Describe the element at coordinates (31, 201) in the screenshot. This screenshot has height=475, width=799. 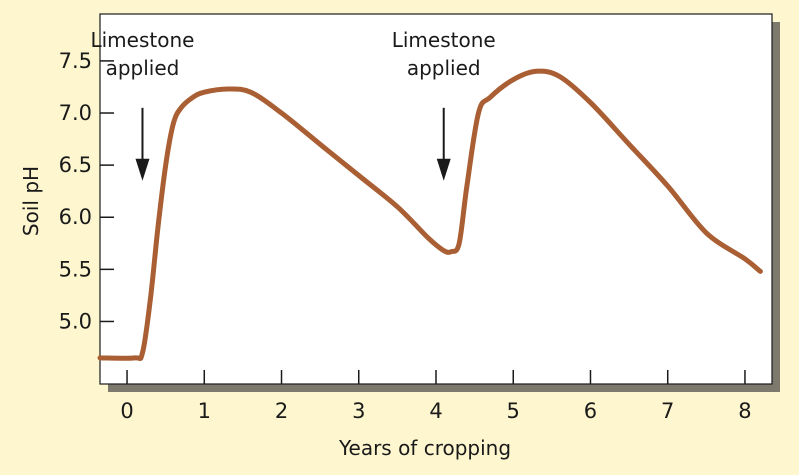
I see `y-axis-title: Soil pH` at that location.